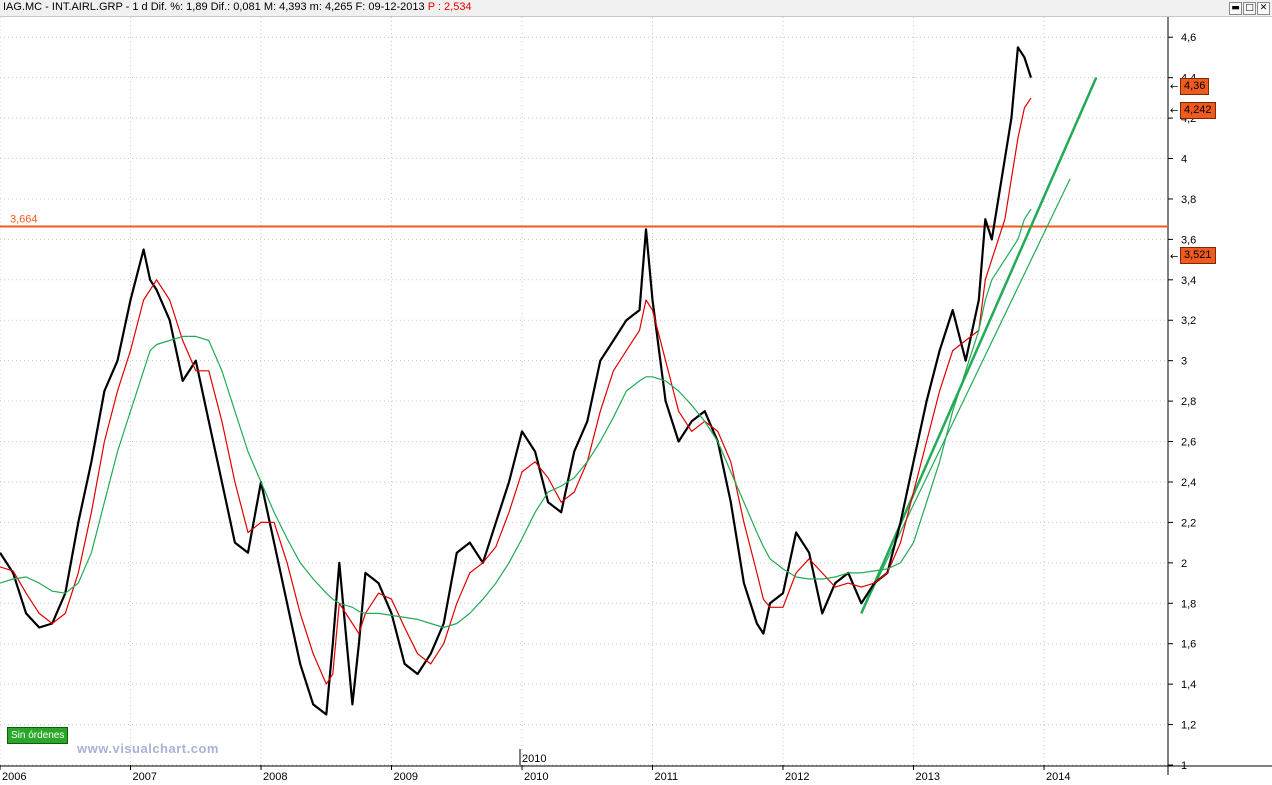  I want to click on x-tick-label: 2011, so click(667, 777).